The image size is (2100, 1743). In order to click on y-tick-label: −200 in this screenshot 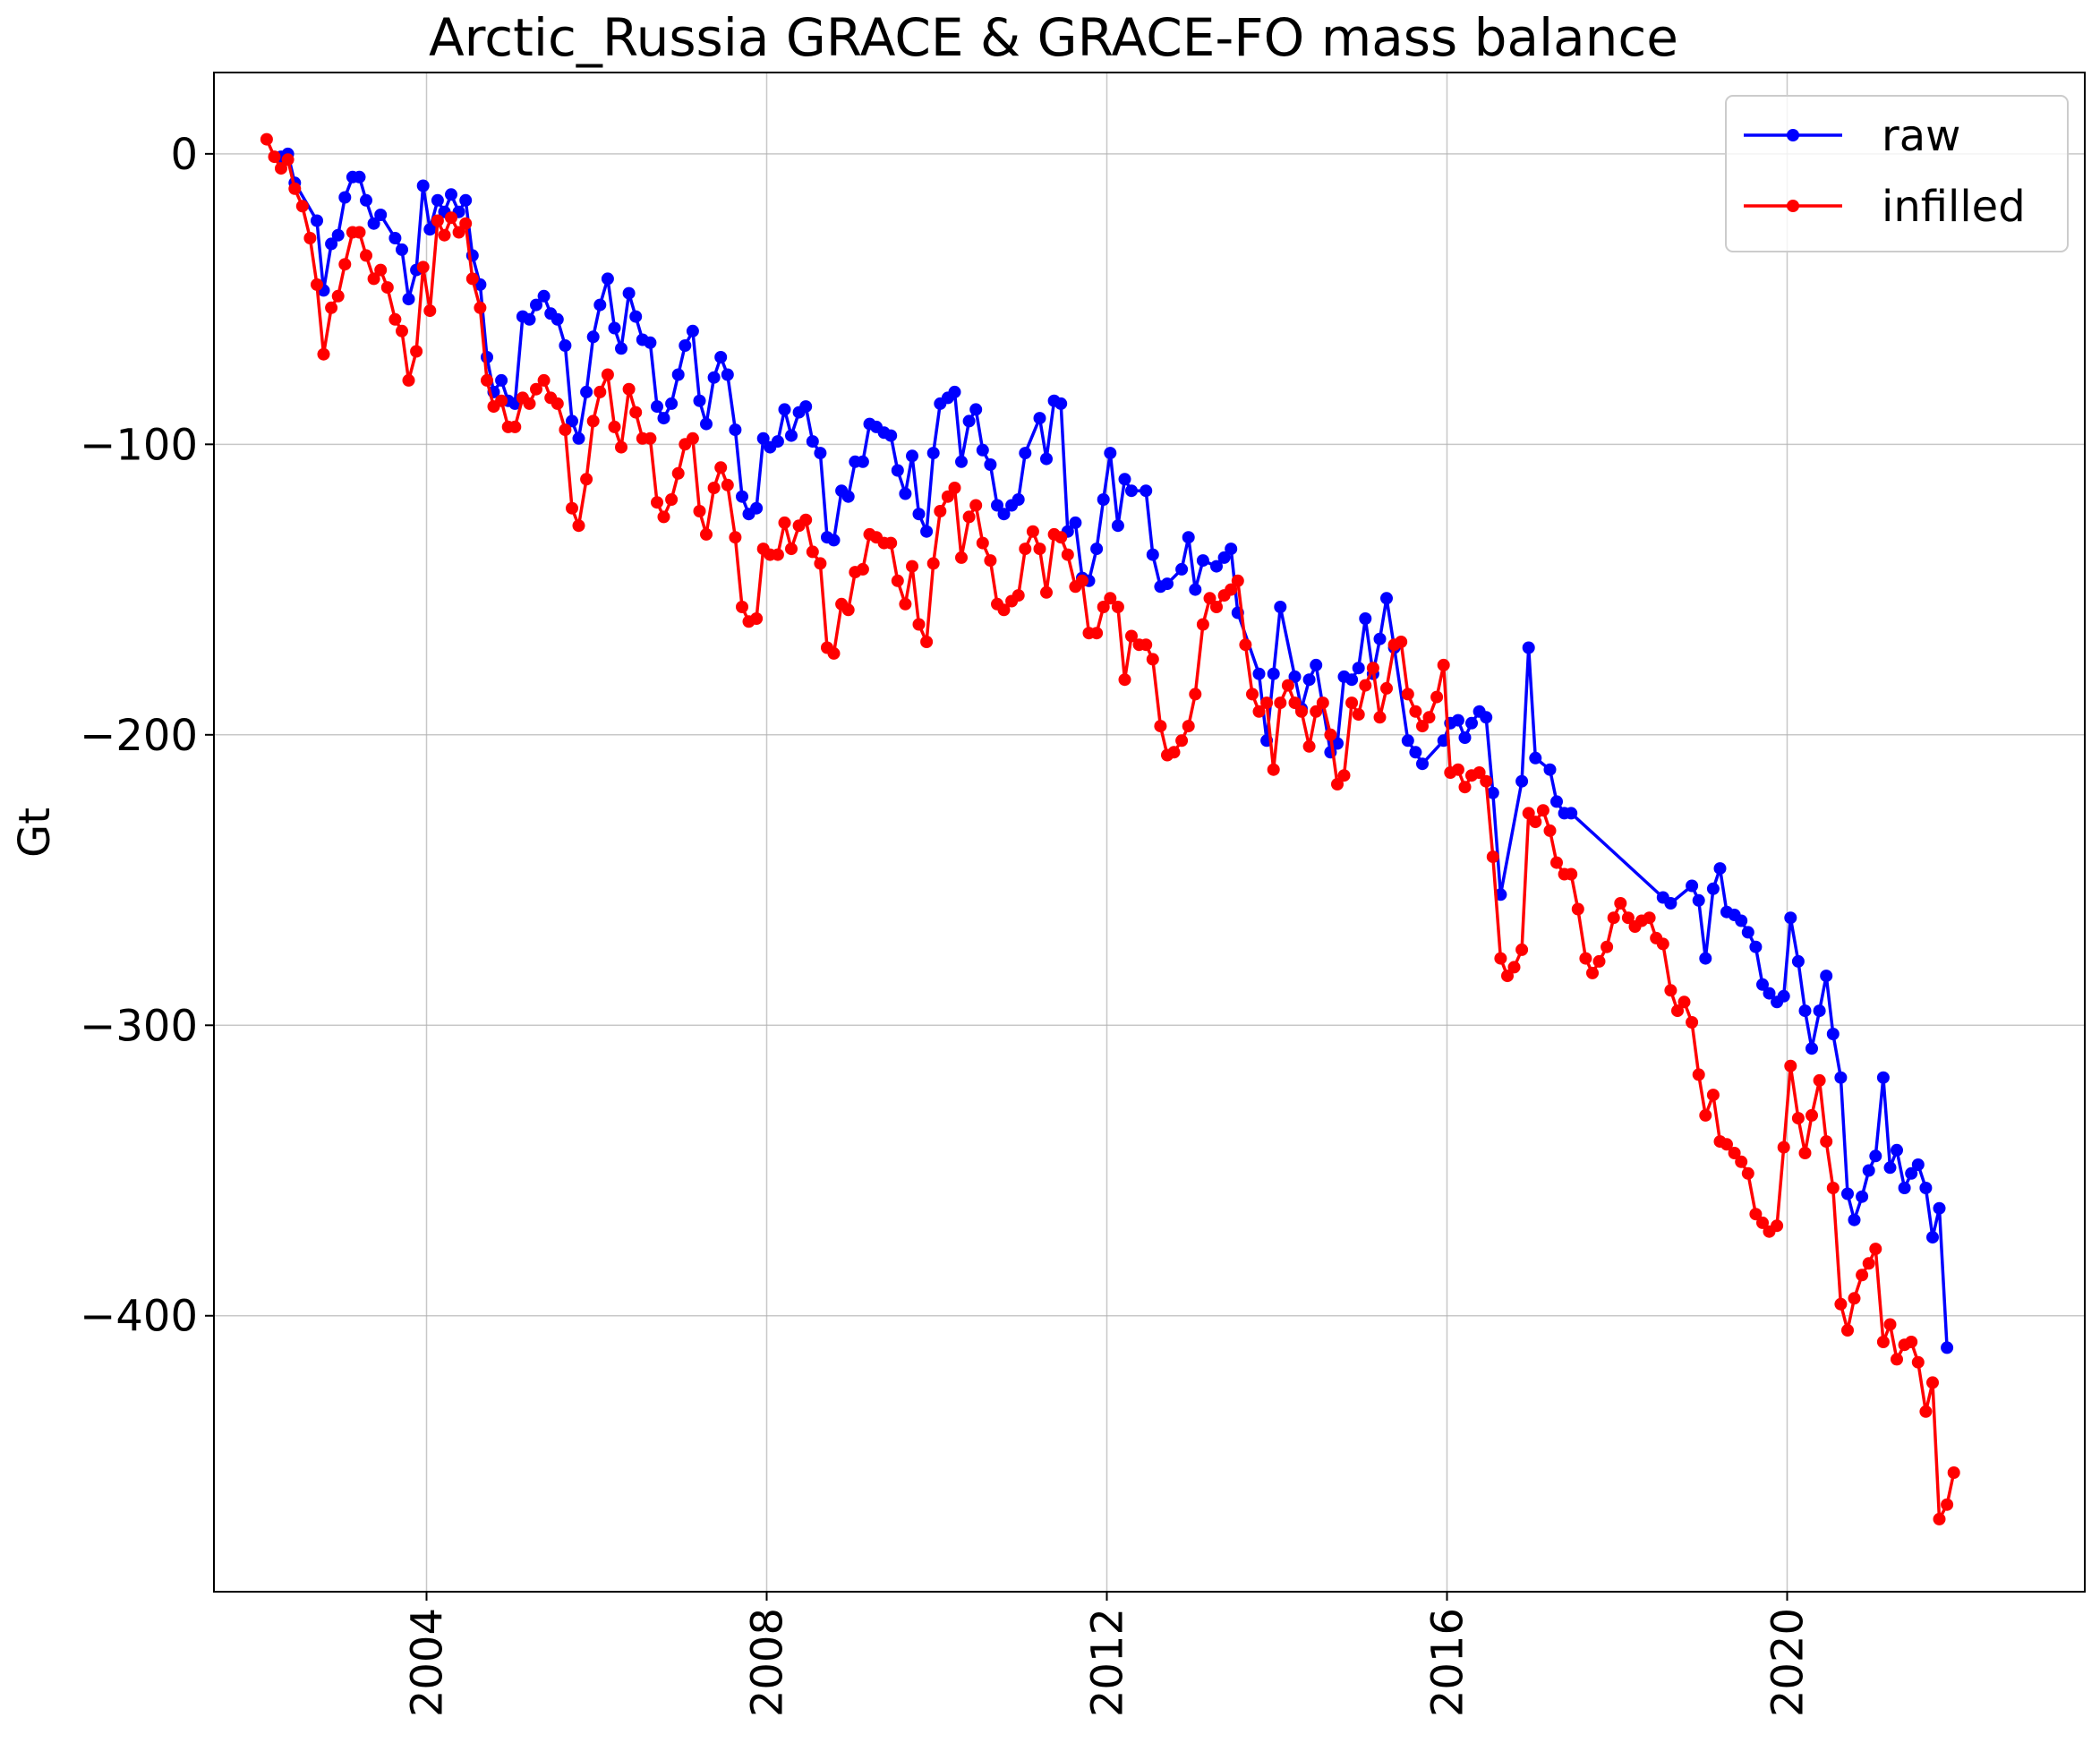, I will do `click(139, 736)`.